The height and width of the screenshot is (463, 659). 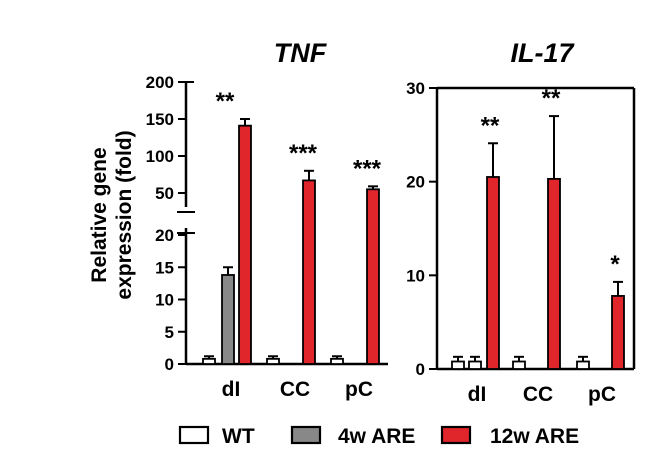 What do you see at coordinates (538, 394) in the screenshot?
I see `il17-category-label: CC` at bounding box center [538, 394].